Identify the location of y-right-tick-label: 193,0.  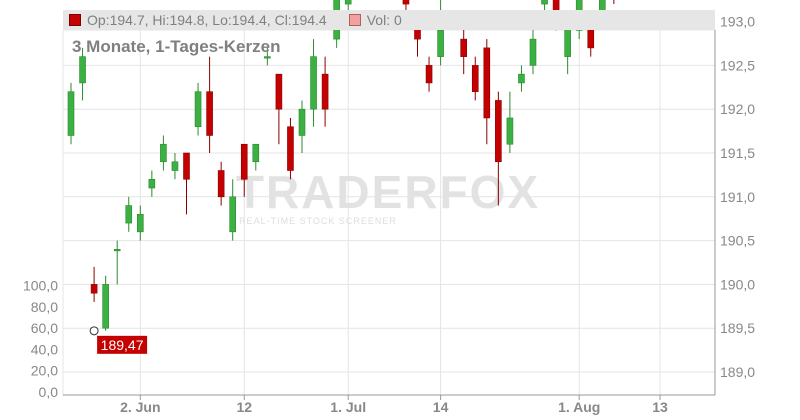
(737, 22).